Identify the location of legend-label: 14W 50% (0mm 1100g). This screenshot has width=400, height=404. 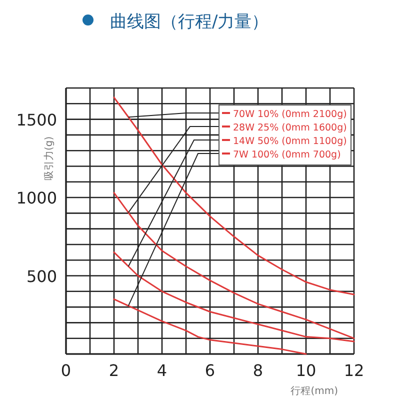
(290, 141).